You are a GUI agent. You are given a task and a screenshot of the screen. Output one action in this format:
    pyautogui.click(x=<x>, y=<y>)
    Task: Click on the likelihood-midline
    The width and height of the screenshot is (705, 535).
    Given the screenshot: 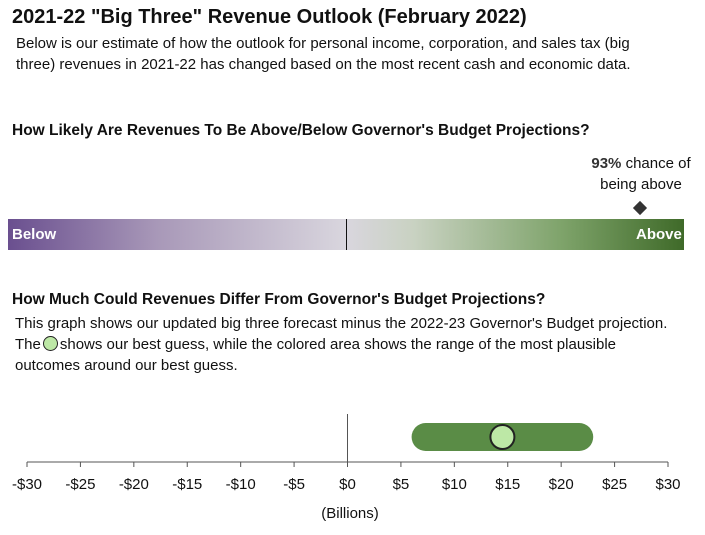 What is the action you would take?
    pyautogui.click(x=346, y=234)
    